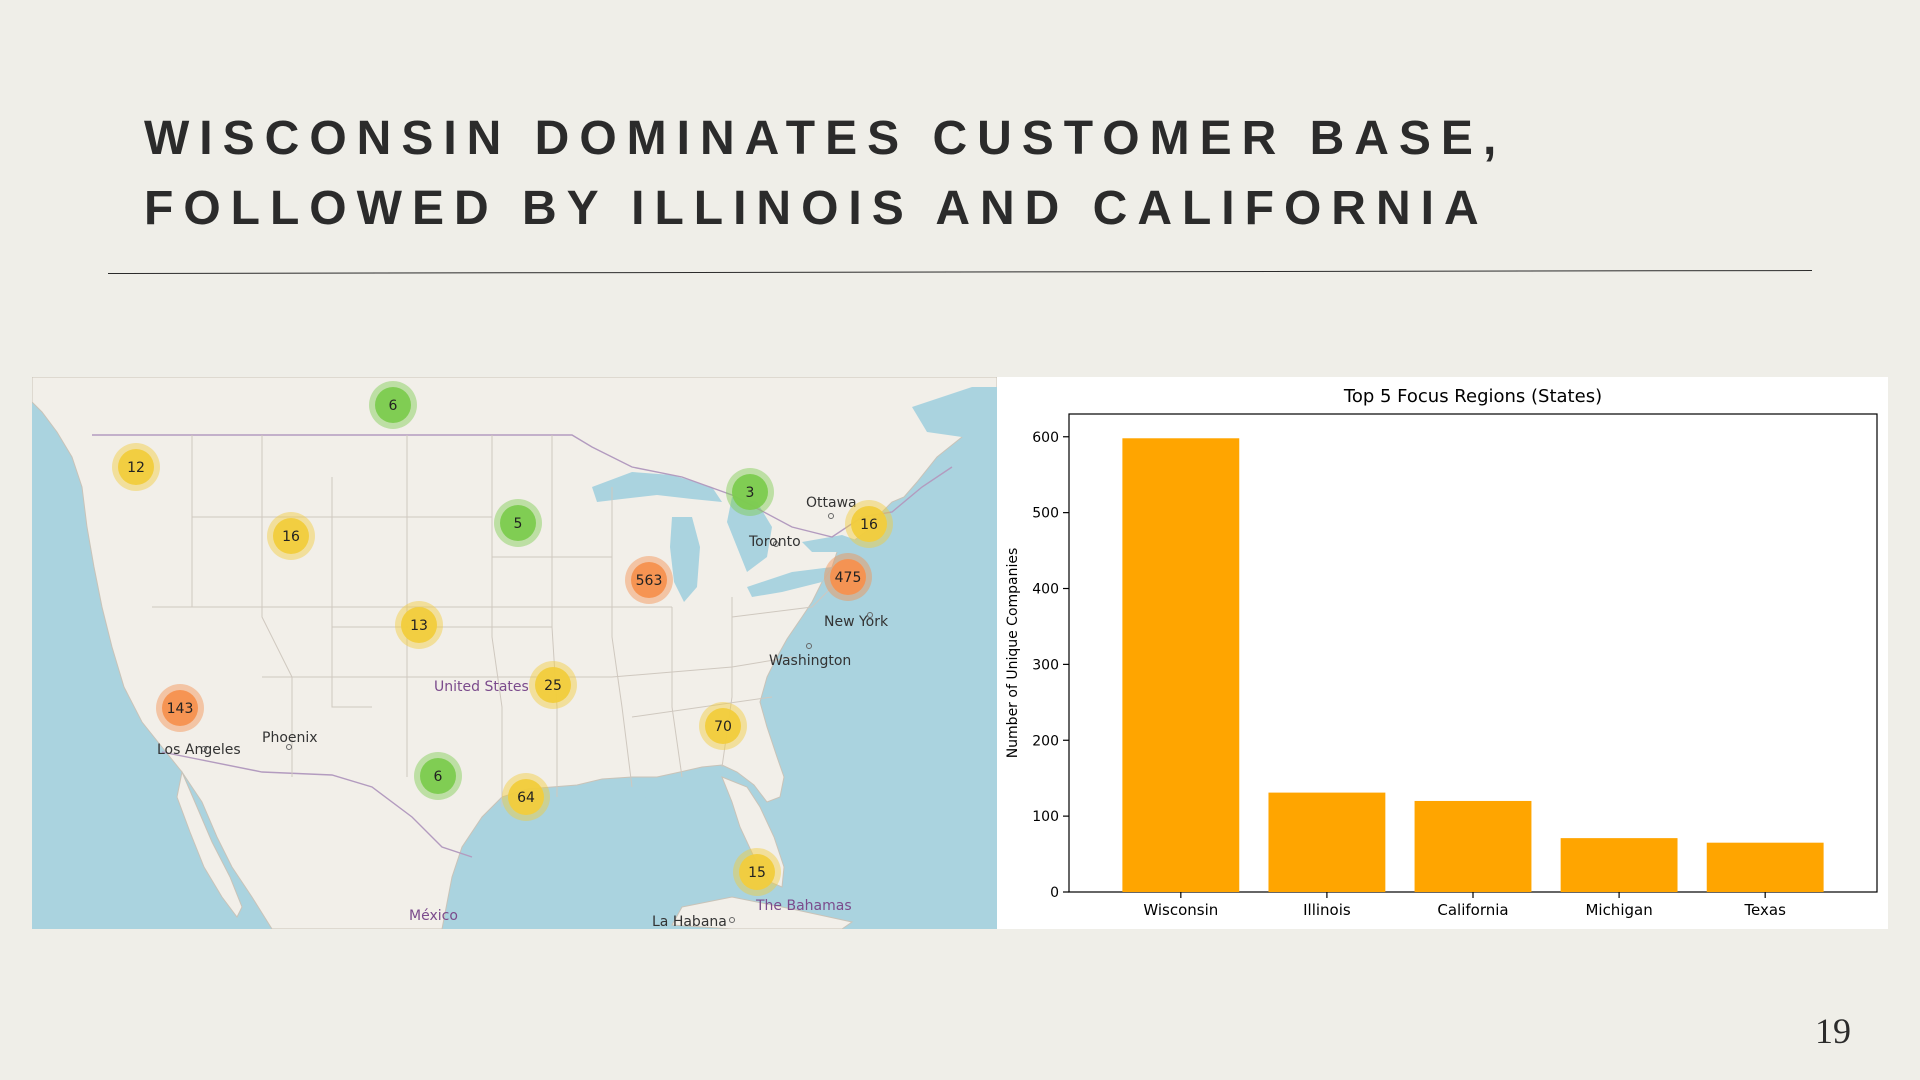  I want to click on cluster-marker: 25, so click(553, 685).